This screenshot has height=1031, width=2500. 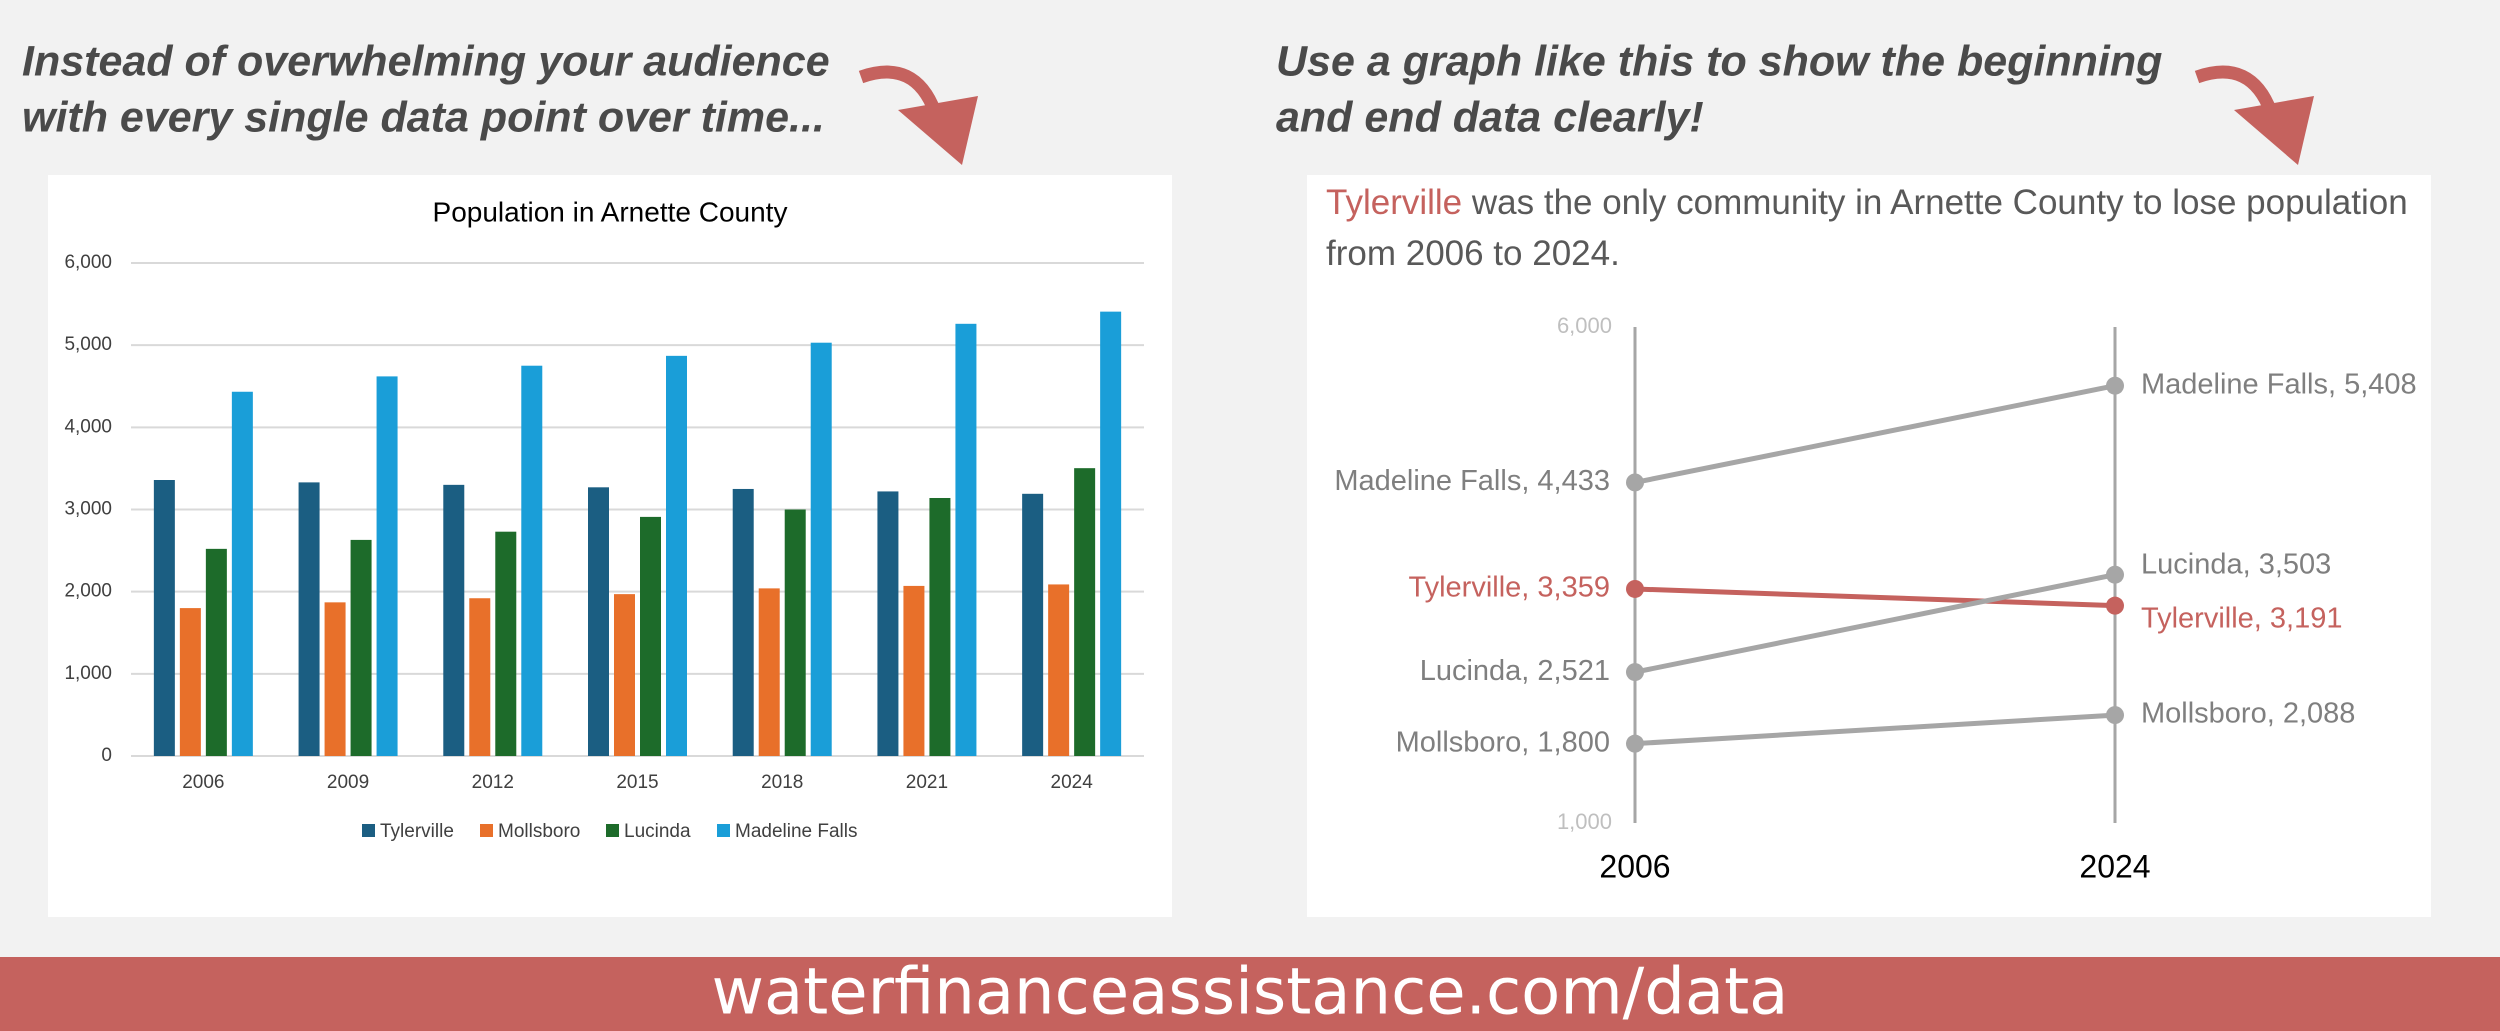 What do you see at coordinates (1490, 117) in the screenshot?
I see `right-heading: and end data clearly!` at bounding box center [1490, 117].